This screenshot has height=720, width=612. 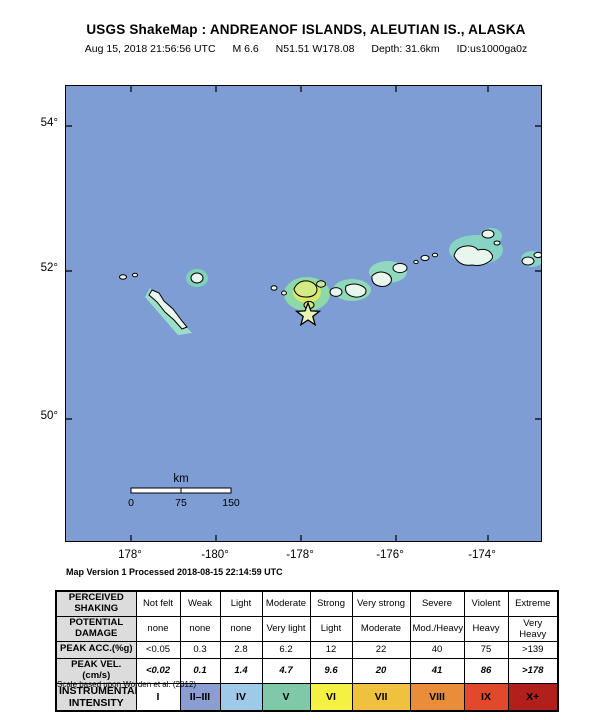 I want to click on legend-cell: 9.6, so click(x=331, y=670).